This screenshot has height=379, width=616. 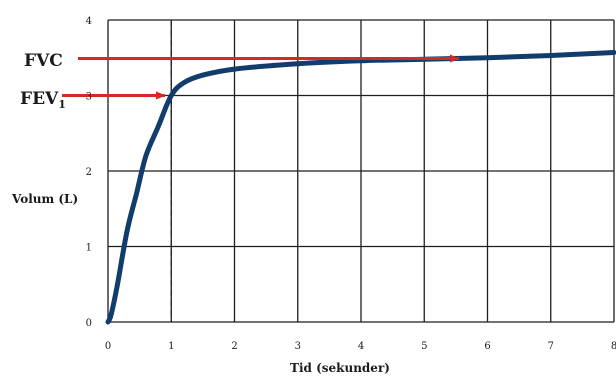 What do you see at coordinates (340, 368) in the screenshot?
I see `x-axis-label: Tid (sekunder)` at bounding box center [340, 368].